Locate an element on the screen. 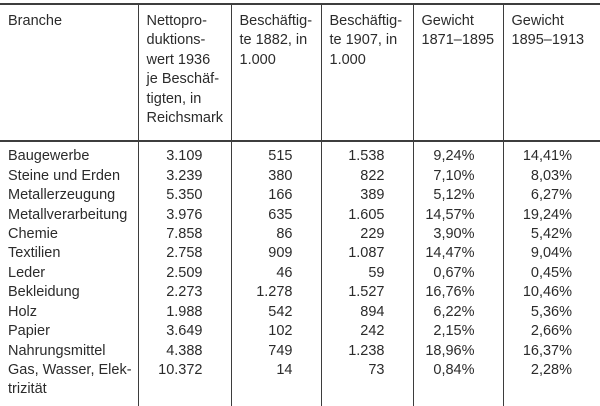 The image size is (600, 406). cell-gewicht-1871-1895: 7,10% is located at coordinates (457, 176).